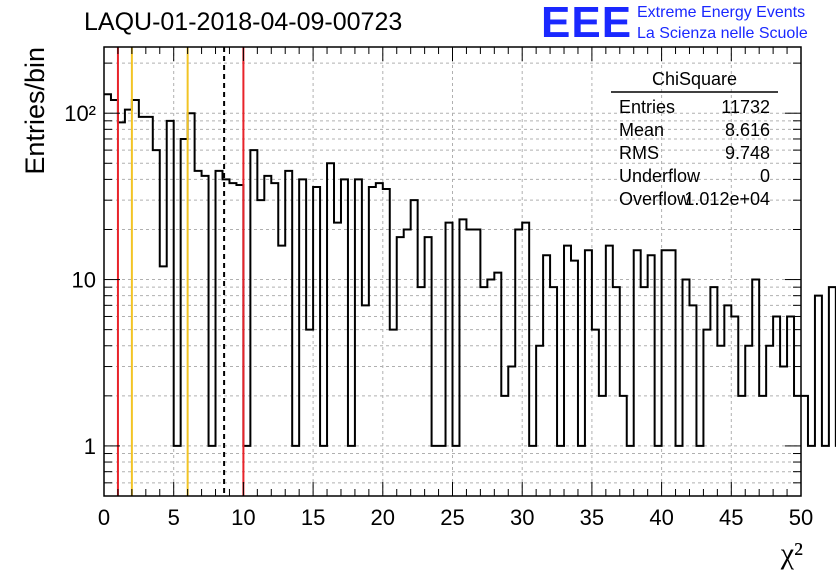  Describe the element at coordinates (592, 517) in the screenshot. I see `x-tick-label: 35` at that location.